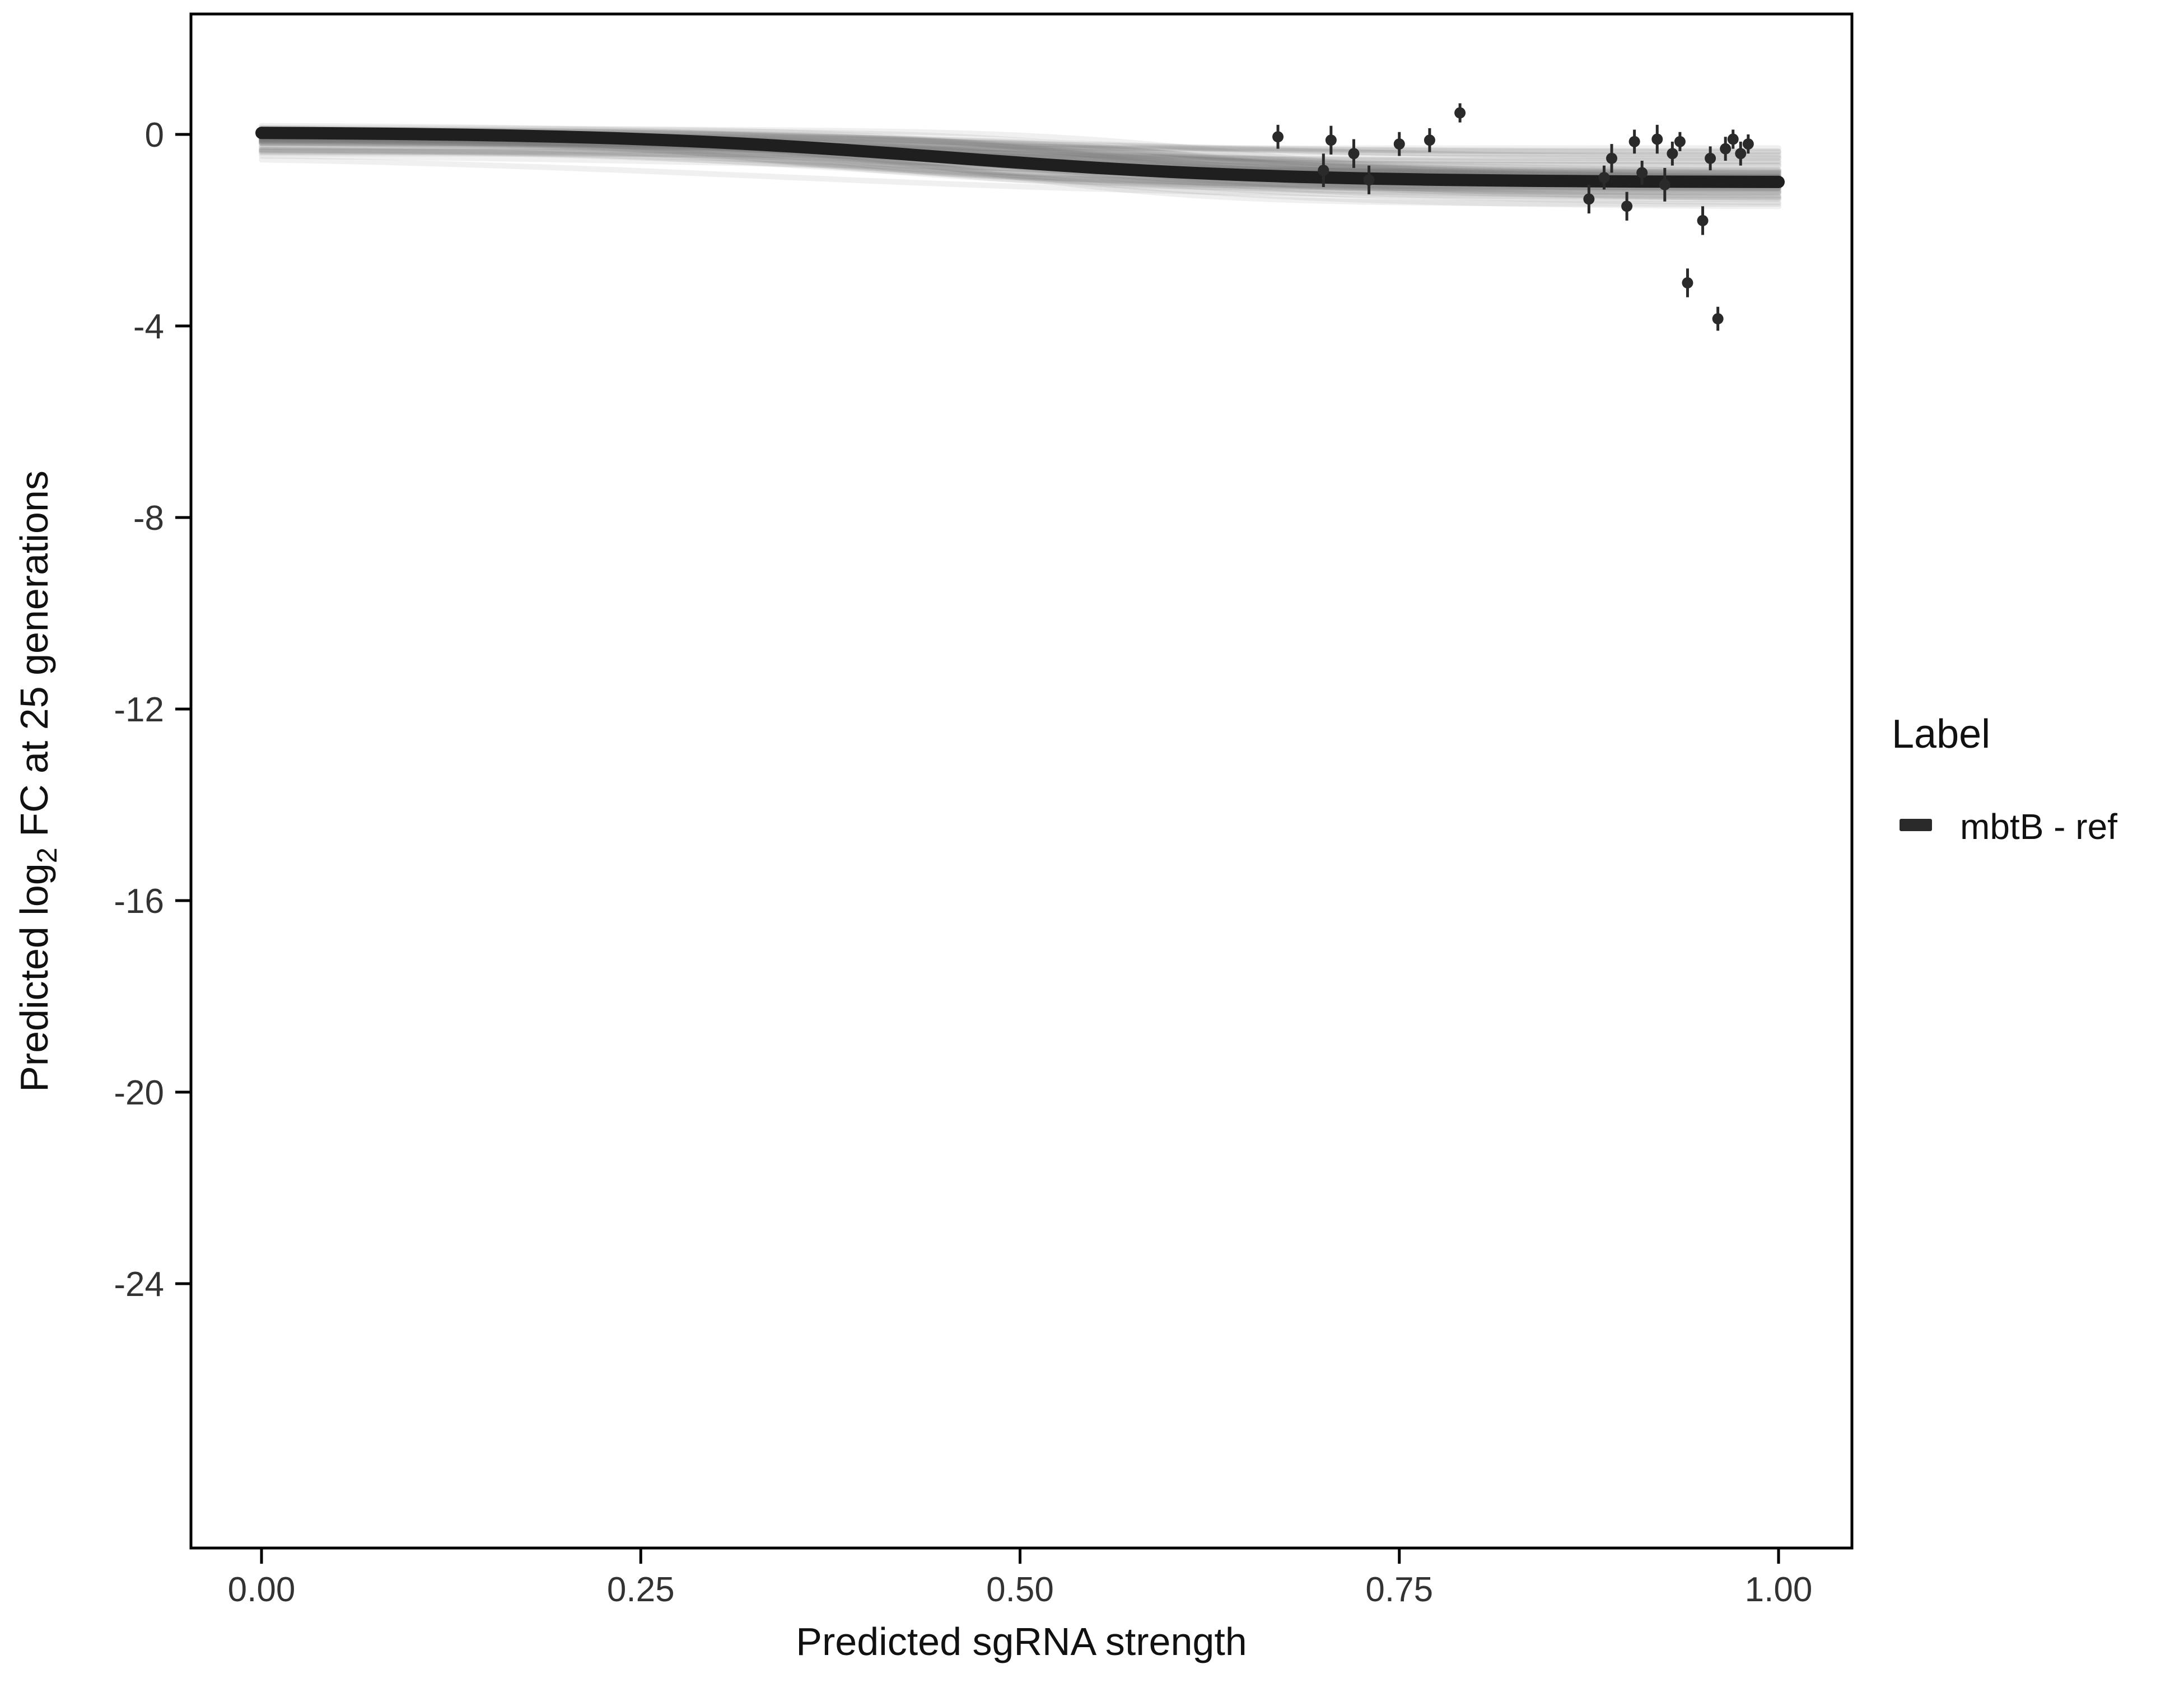  I want to click on y-tick-label: -8, so click(149, 518).